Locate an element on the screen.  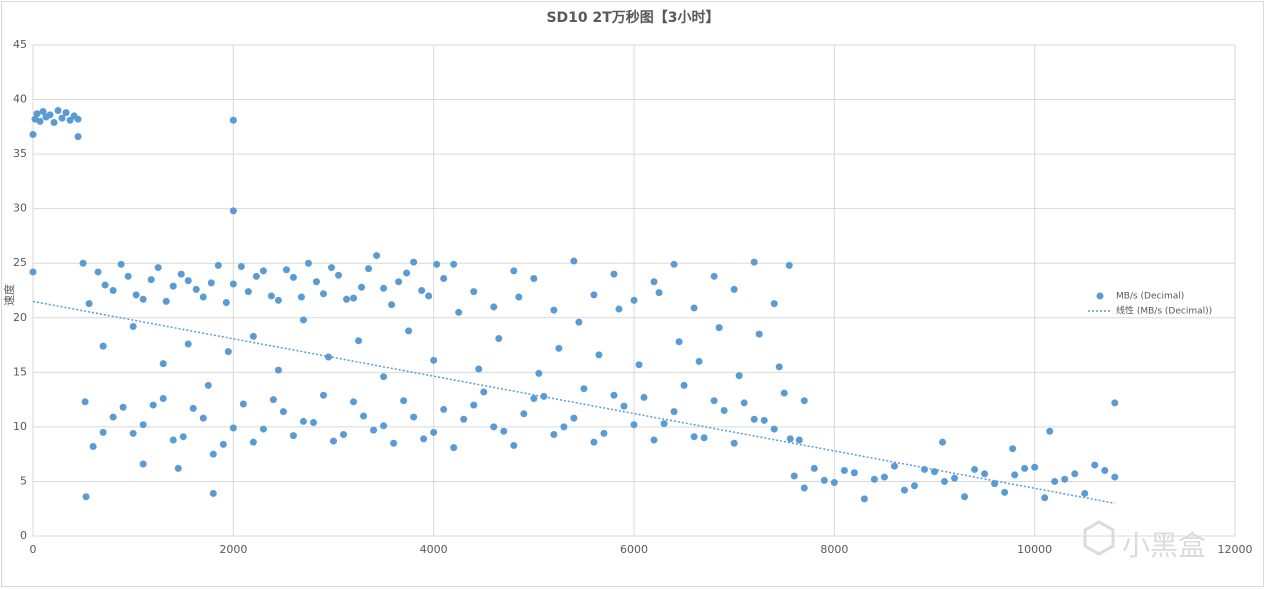
x-tick-label: 2000 is located at coordinates (233, 549).